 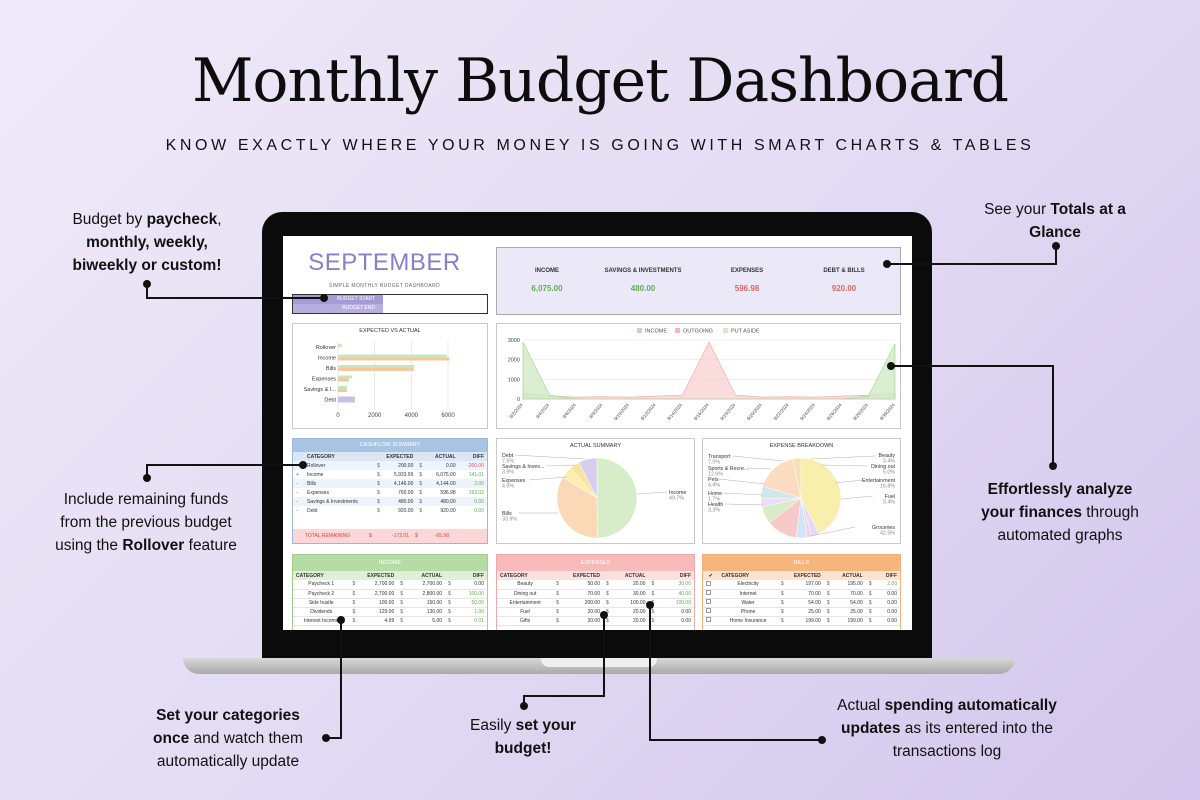 What do you see at coordinates (714, 463) in the screenshot?
I see `slice-percent: 7.0%` at bounding box center [714, 463].